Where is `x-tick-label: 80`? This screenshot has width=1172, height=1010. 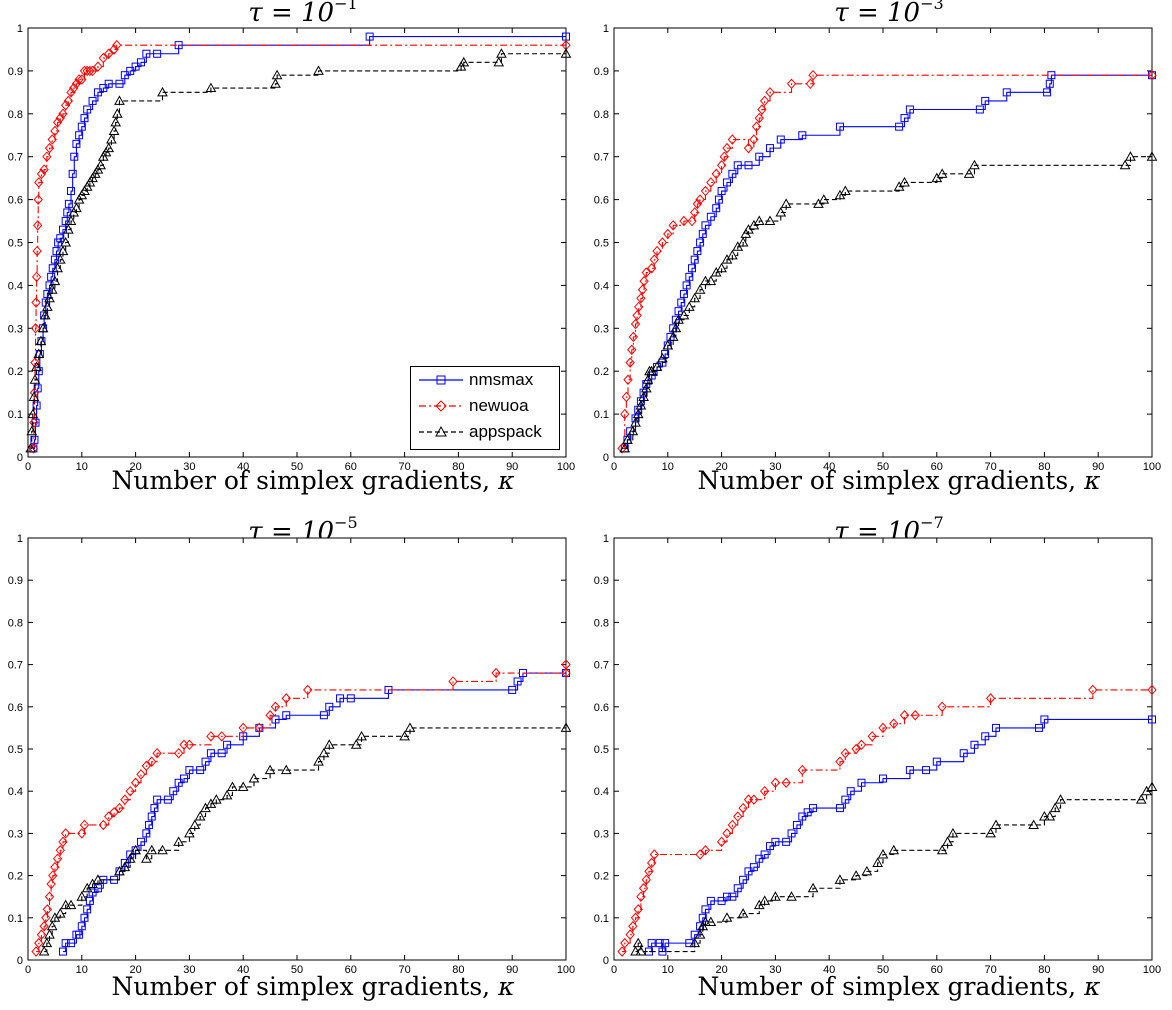
x-tick-label: 80 is located at coordinates (1044, 970).